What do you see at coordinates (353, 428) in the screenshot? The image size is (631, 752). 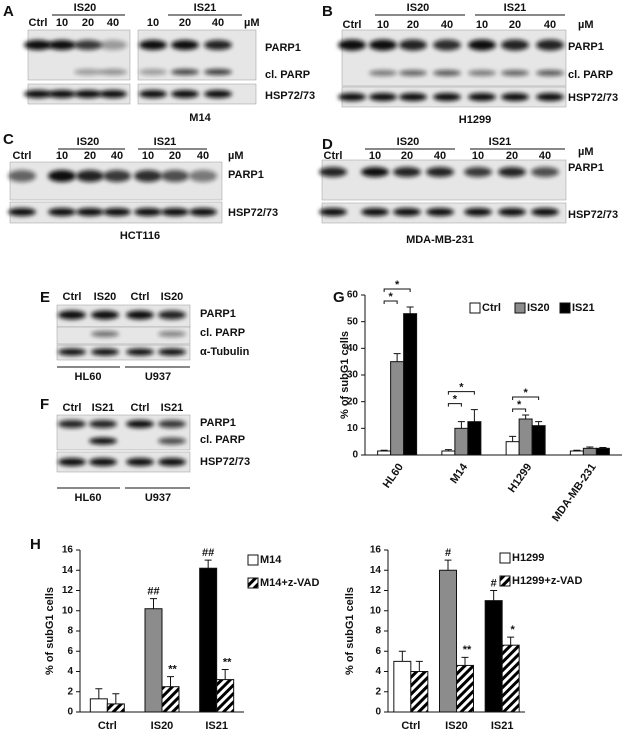 I see `y-tick-label: 10` at bounding box center [353, 428].